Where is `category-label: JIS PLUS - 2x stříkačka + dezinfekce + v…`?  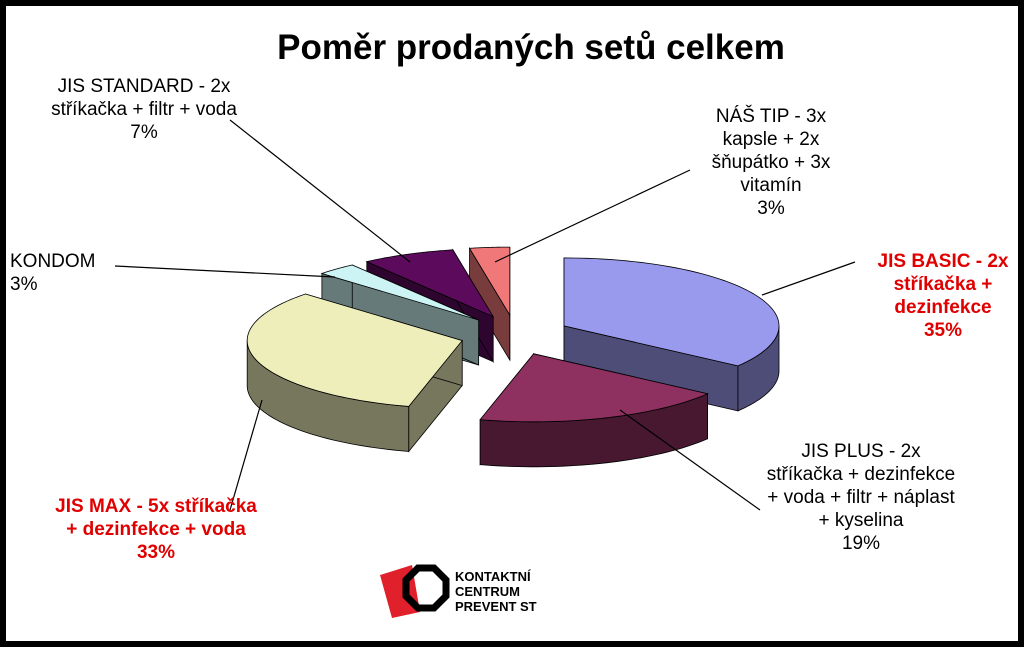
category-label: JIS PLUS - 2x stříkačka + dezinfekce + v… is located at coordinates (861, 486).